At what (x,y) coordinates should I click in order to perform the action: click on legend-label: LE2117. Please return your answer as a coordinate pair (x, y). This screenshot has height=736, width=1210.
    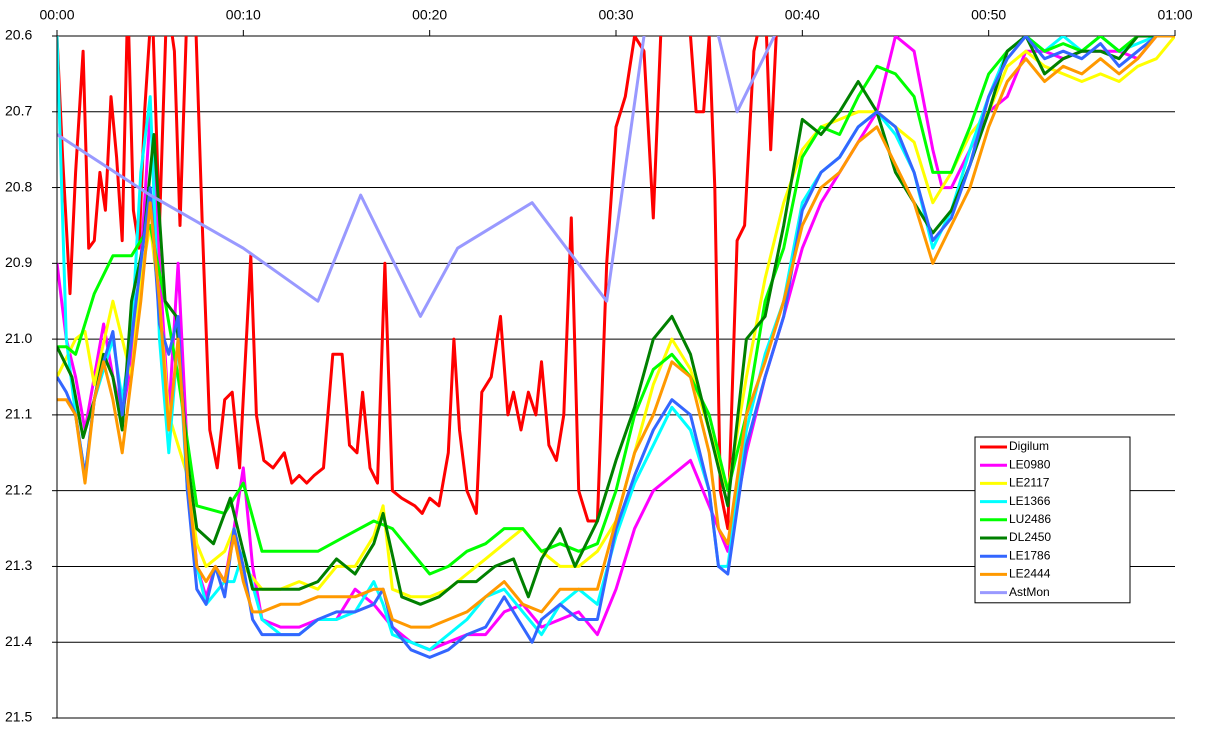
    Looking at the image, I should click on (1029, 483).